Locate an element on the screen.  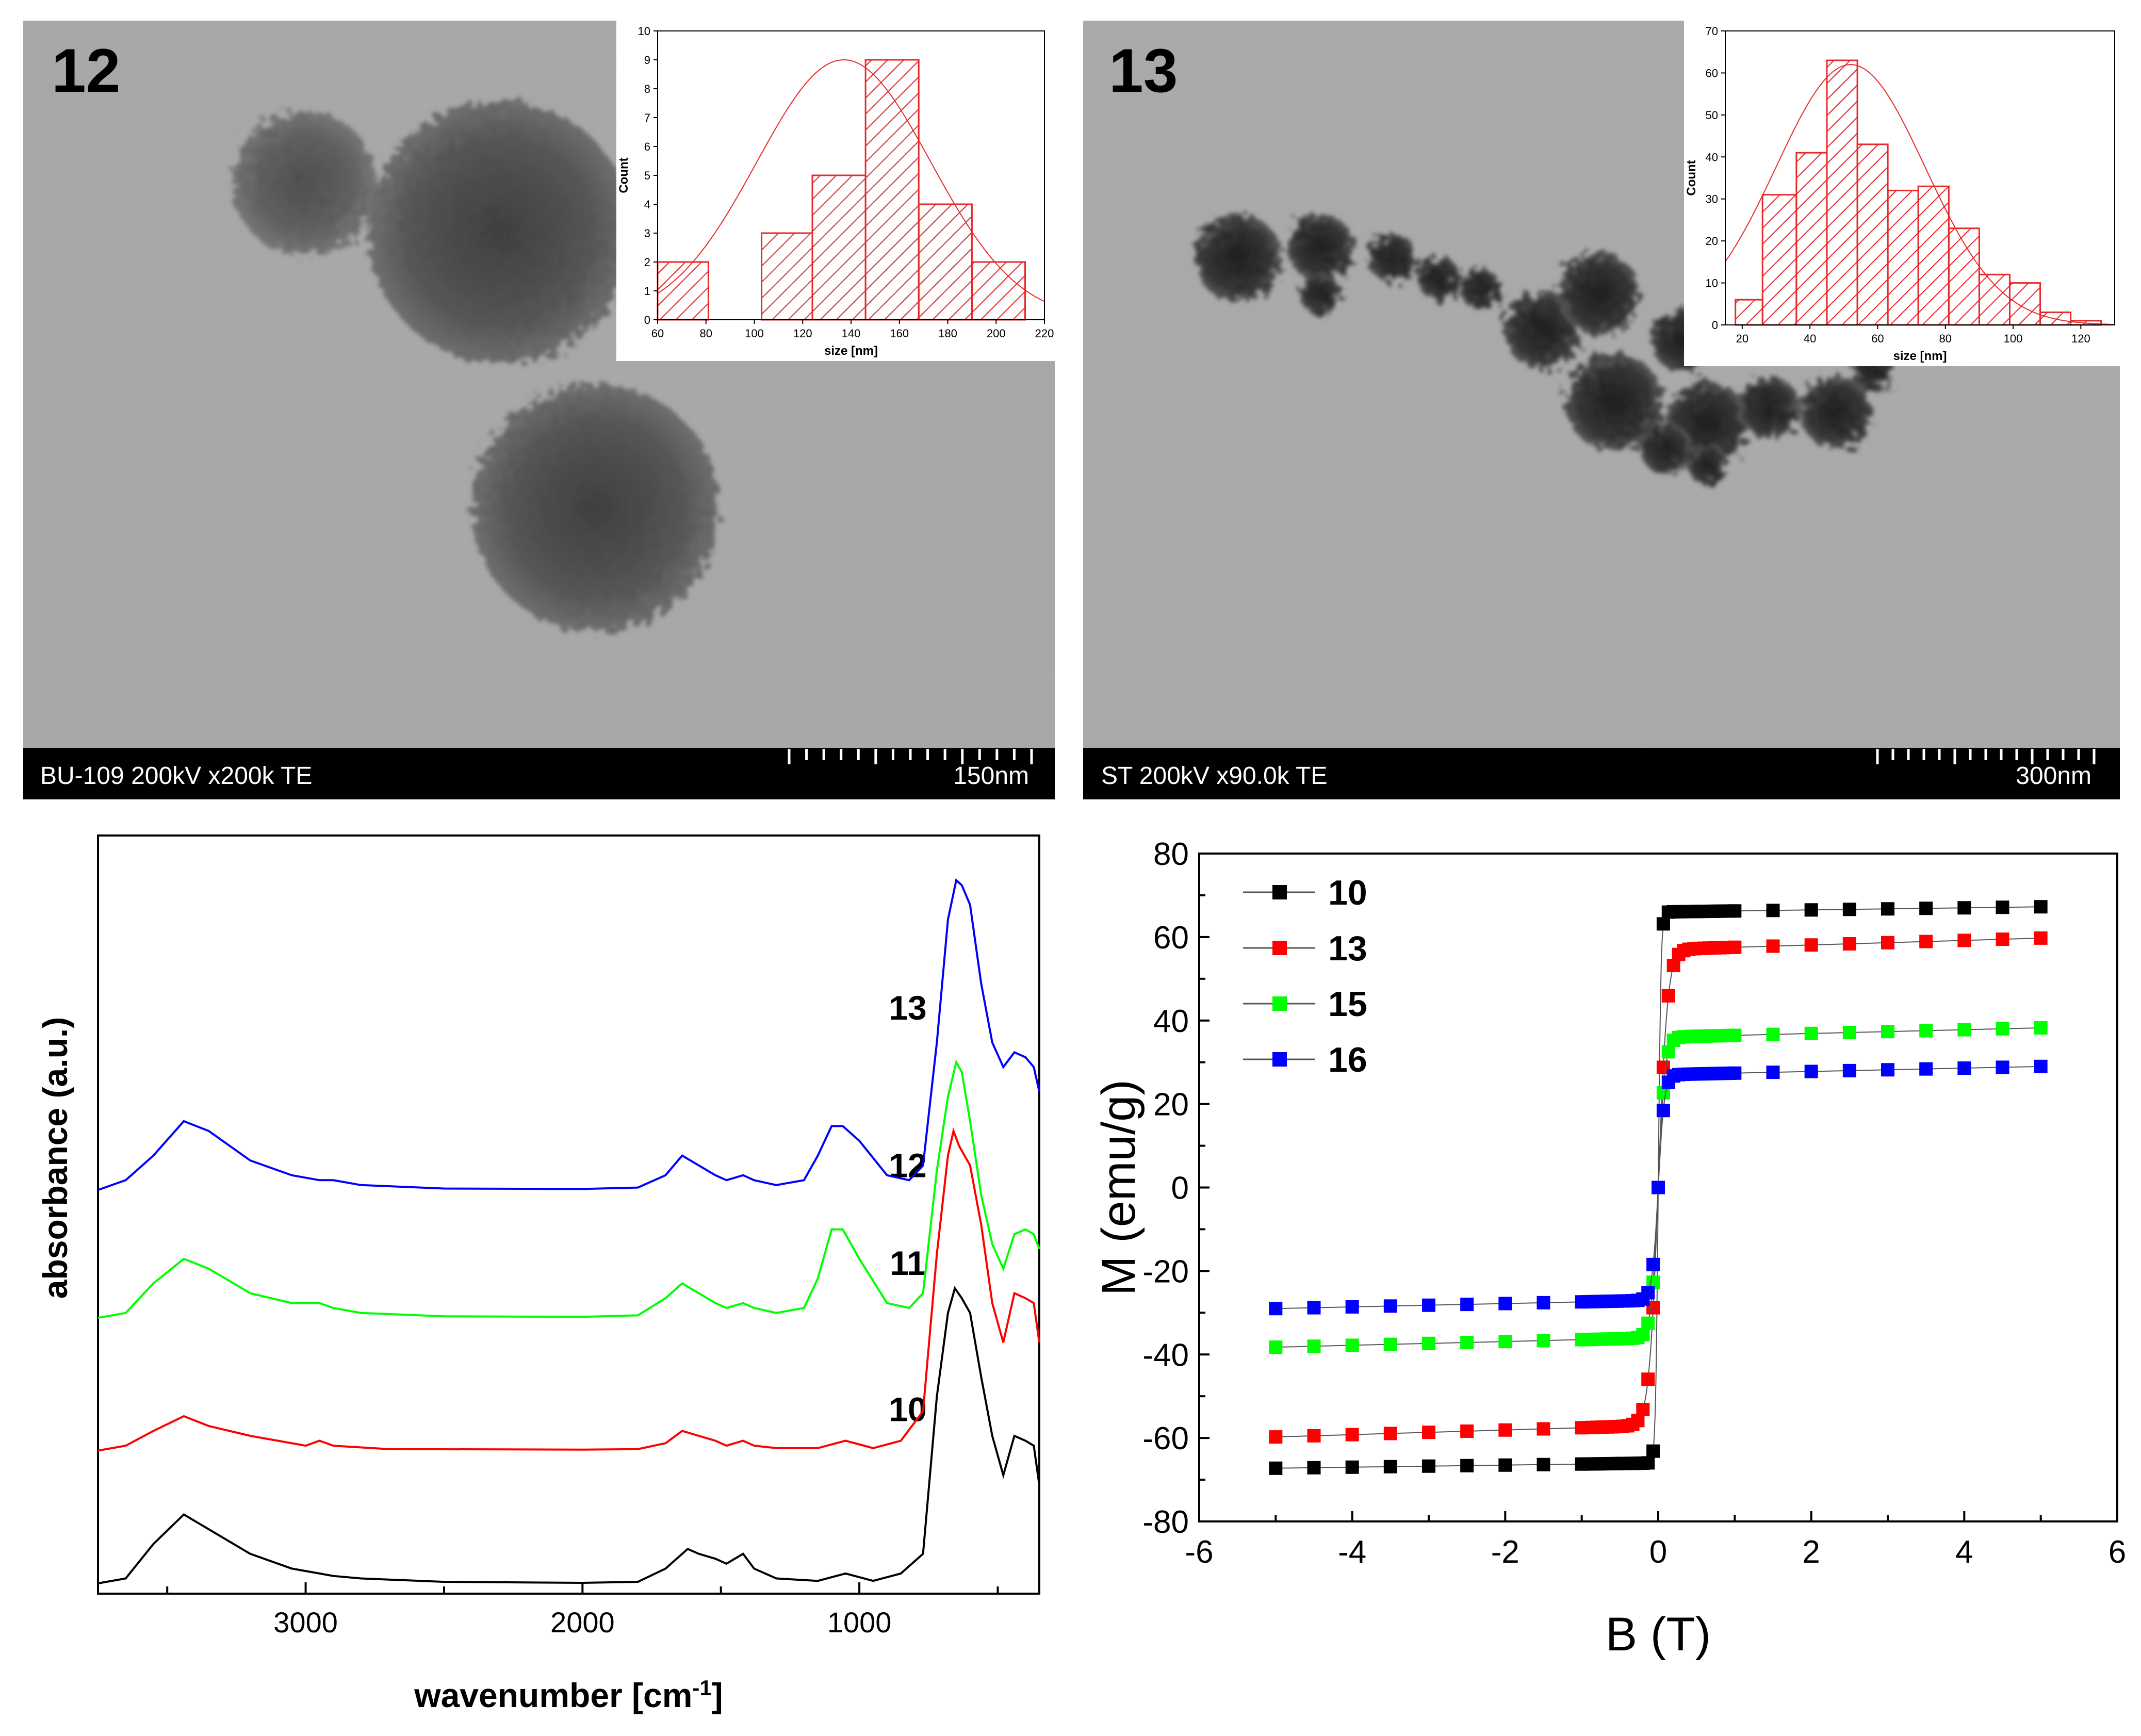
scale-bar-label: 300nm is located at coordinates (2053, 776).